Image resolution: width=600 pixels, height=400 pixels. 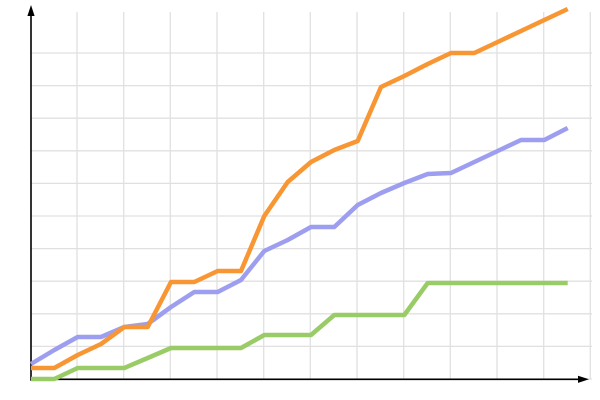 I want to click on x-axis-arrowhead, so click(x=583, y=379).